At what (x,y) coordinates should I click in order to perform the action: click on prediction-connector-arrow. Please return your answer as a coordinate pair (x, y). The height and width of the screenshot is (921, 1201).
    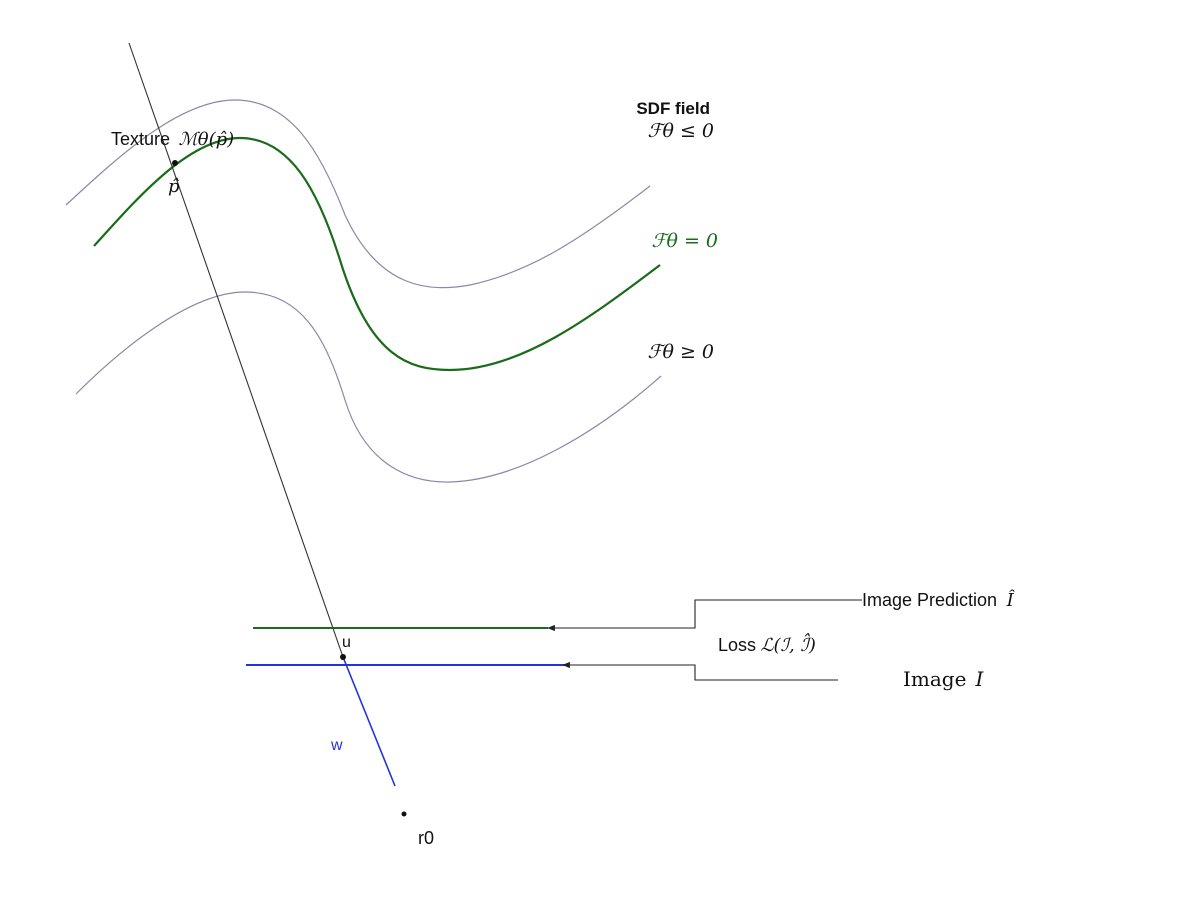
    Looking at the image, I should click on (704, 615).